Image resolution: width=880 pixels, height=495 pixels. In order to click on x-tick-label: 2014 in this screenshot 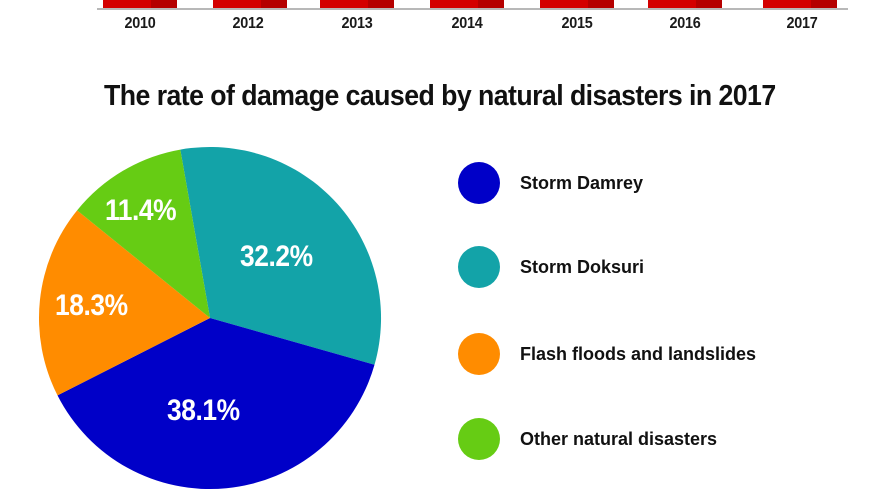, I will do `click(467, 23)`.